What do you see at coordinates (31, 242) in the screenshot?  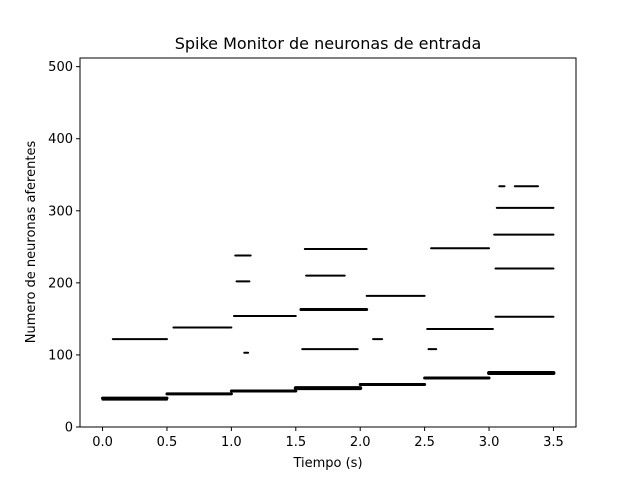 I see `y-axis-label: Numero de neuronas aferentes` at bounding box center [31, 242].